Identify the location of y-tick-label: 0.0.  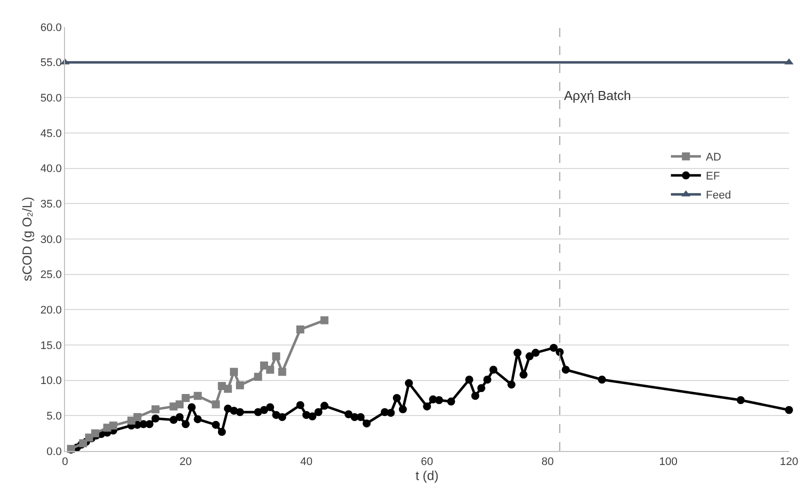
(54, 452).